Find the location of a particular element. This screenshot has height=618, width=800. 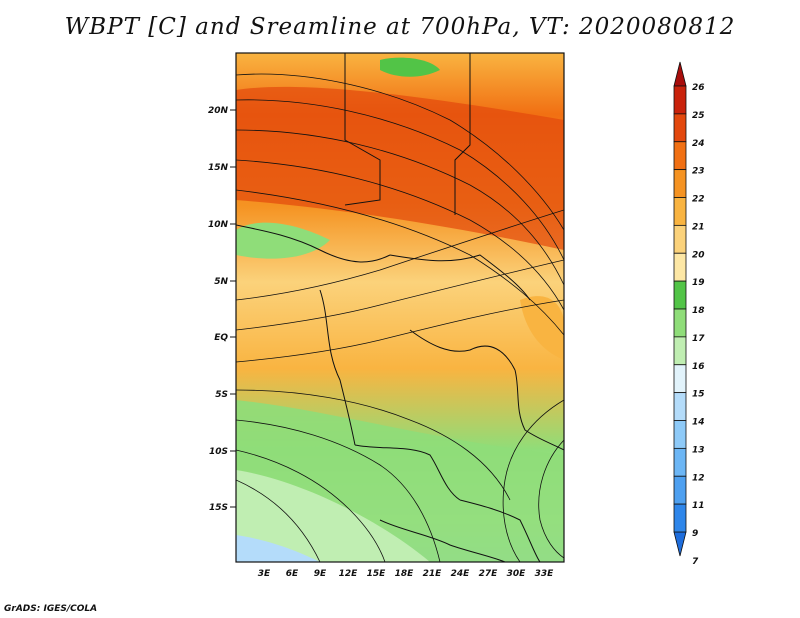

colorbar-label: 15 is located at coordinates (698, 395).